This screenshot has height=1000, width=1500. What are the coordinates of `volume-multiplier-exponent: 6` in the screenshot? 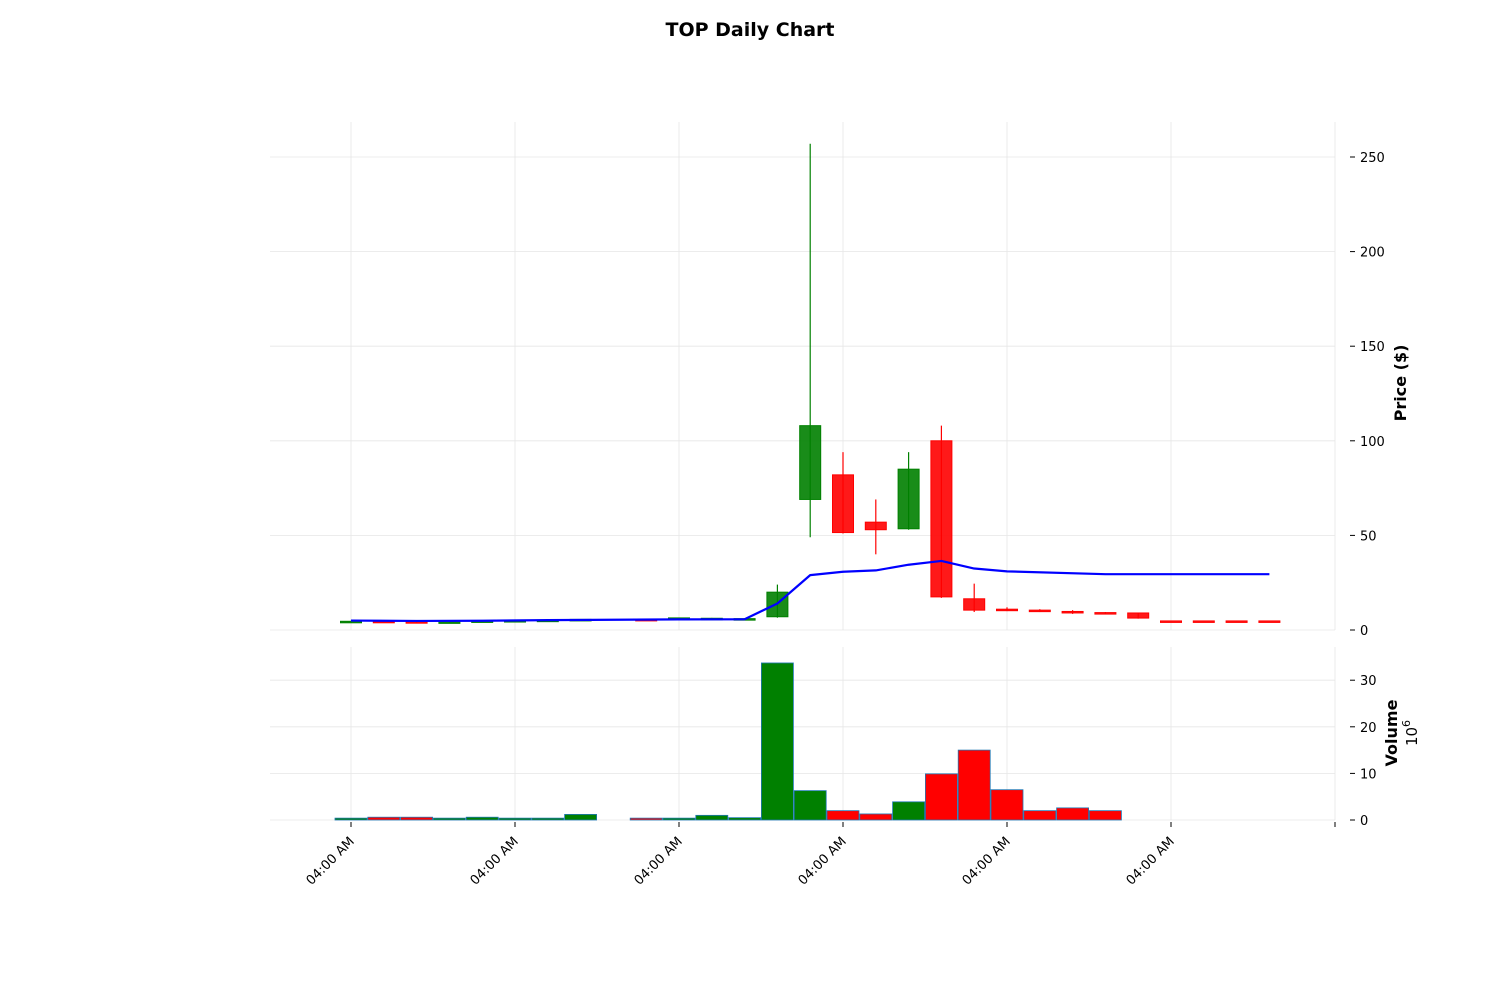 It's located at (1406, 723).